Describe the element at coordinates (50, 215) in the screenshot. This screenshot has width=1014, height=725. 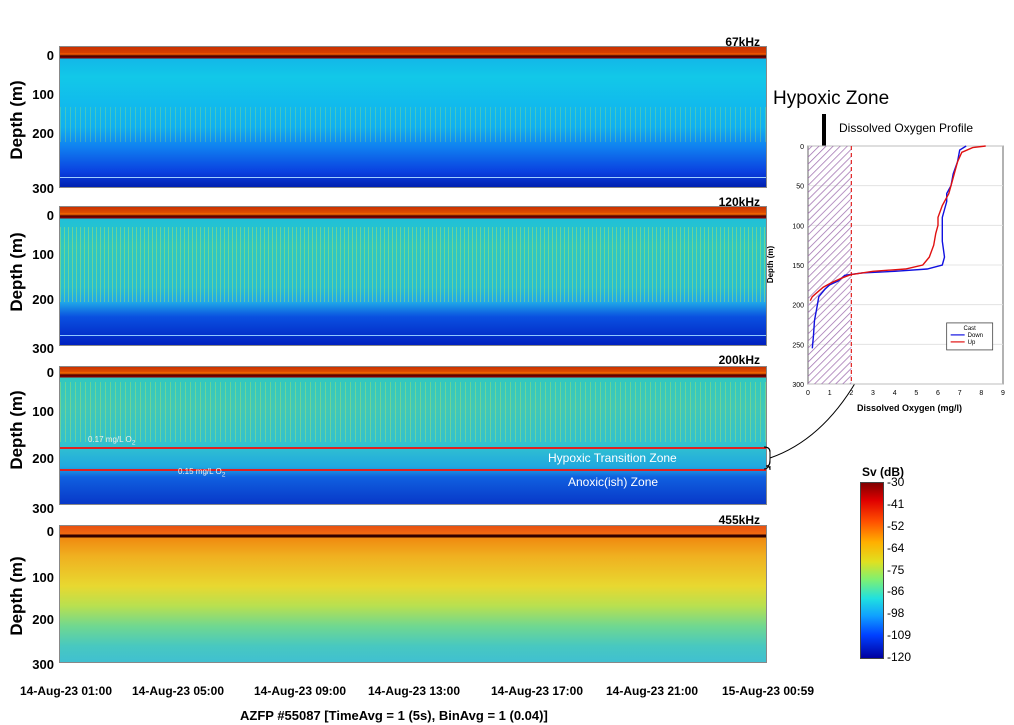
I see `y-tick-2-0: 0` at that location.